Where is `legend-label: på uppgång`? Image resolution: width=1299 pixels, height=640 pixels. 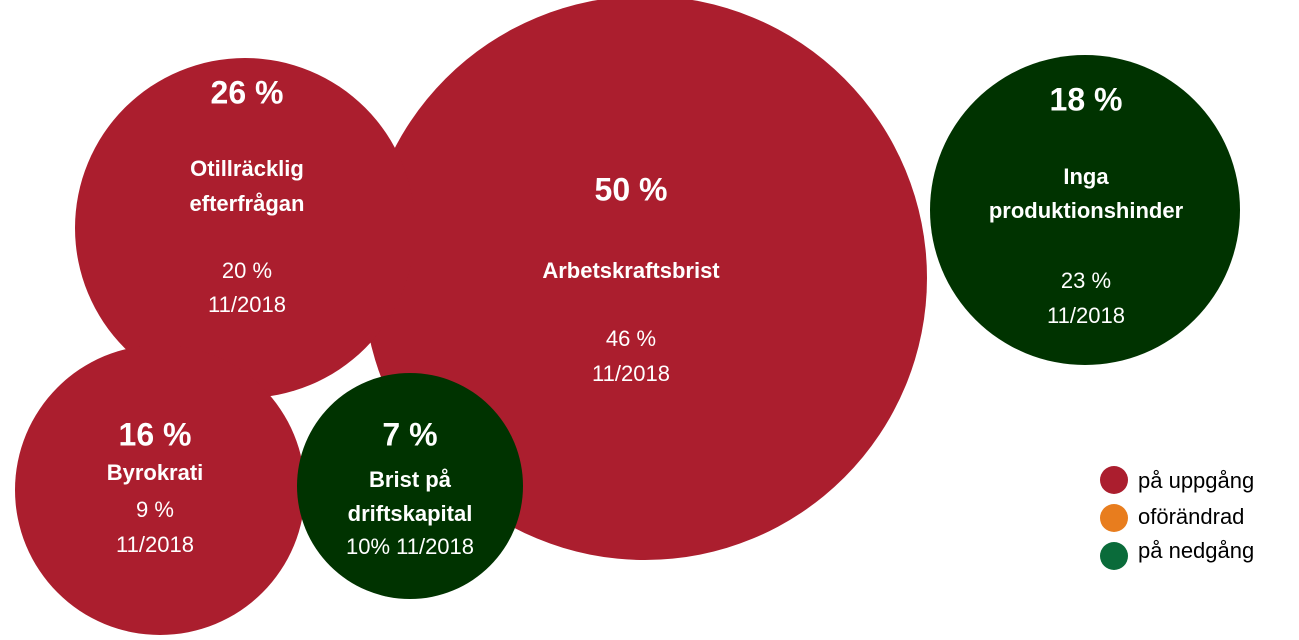 legend-label: på uppgång is located at coordinates (1196, 480).